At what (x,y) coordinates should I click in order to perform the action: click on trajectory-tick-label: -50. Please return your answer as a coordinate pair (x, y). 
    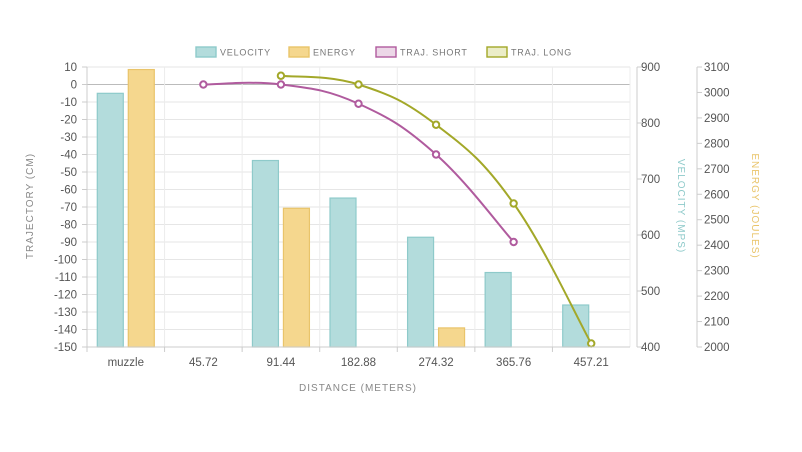
    Looking at the image, I should click on (68, 173).